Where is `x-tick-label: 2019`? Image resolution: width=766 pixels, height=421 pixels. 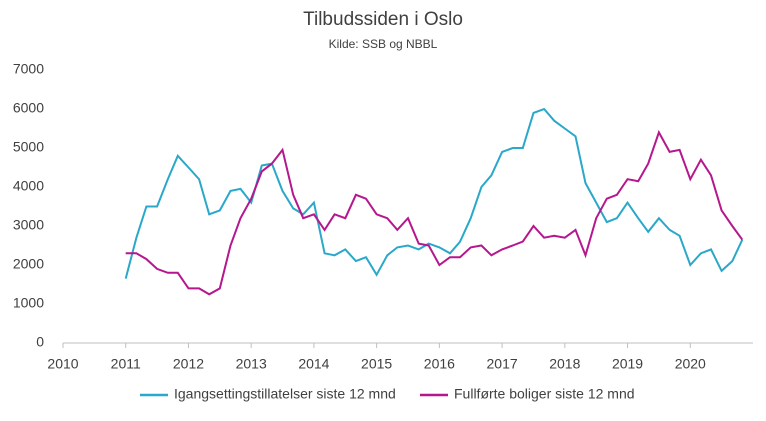 x-tick-label: 2019 is located at coordinates (627, 364).